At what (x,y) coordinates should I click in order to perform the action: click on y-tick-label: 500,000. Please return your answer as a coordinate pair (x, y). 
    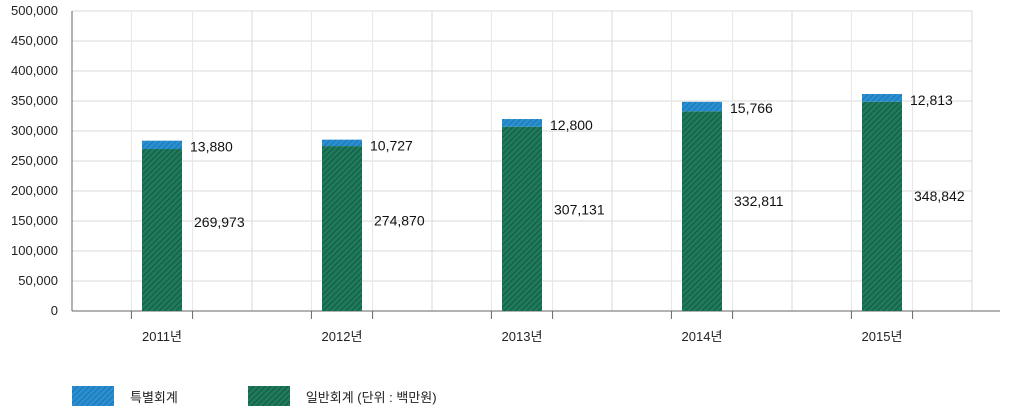
    Looking at the image, I should click on (34, 10).